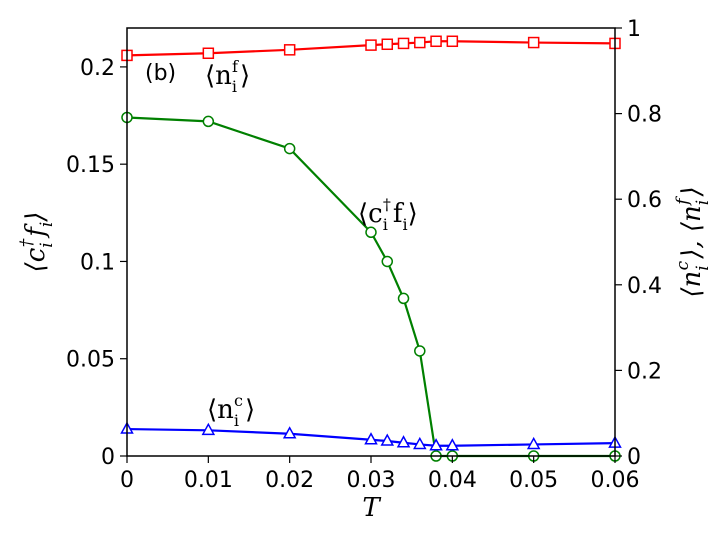 This screenshot has height=542, width=722. Describe the element at coordinates (235, 66) in the screenshot. I see `annotation-nf-sup: f` at that location.